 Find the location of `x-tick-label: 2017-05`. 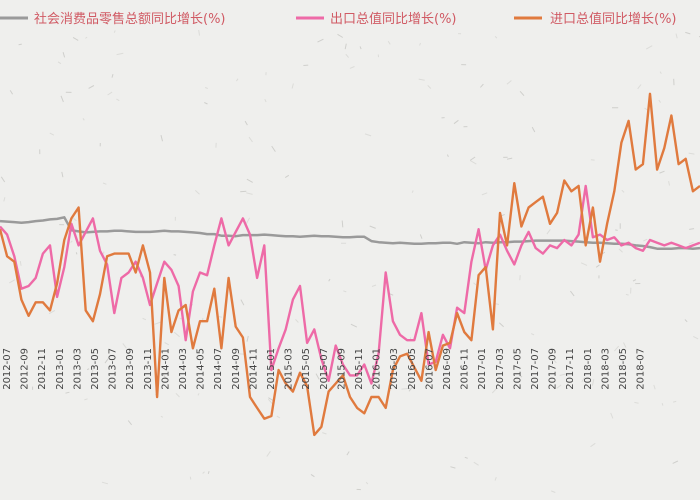

x-tick-label: 2017-05 is located at coordinates (517, 369).